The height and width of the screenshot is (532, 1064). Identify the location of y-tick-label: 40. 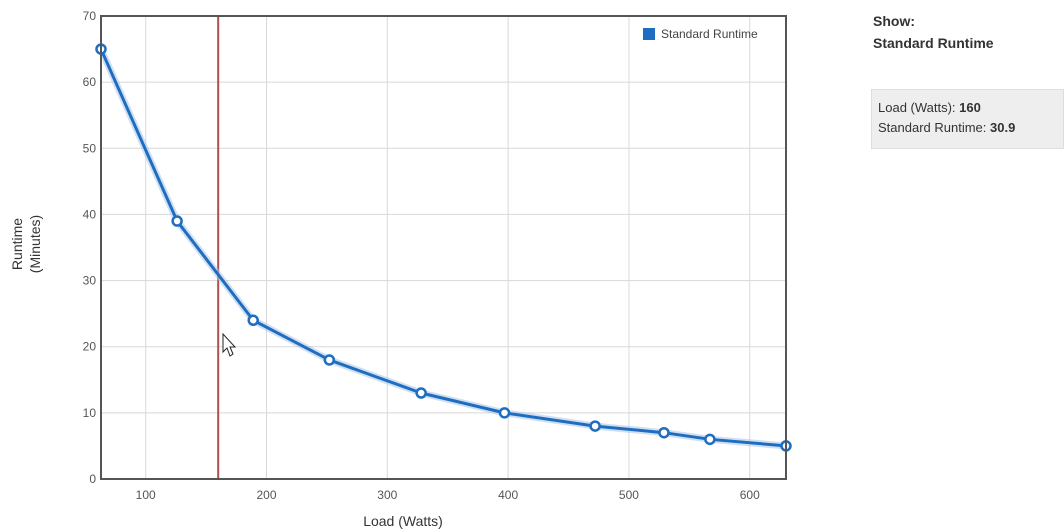
(90, 214).